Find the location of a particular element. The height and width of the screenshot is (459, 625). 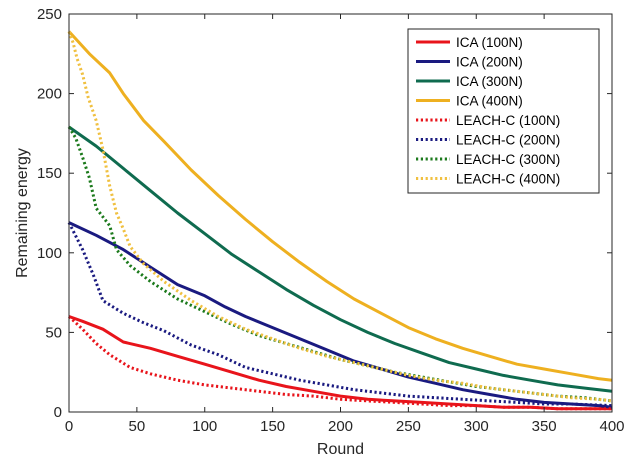

x-tick-label: 0 is located at coordinates (69, 426).